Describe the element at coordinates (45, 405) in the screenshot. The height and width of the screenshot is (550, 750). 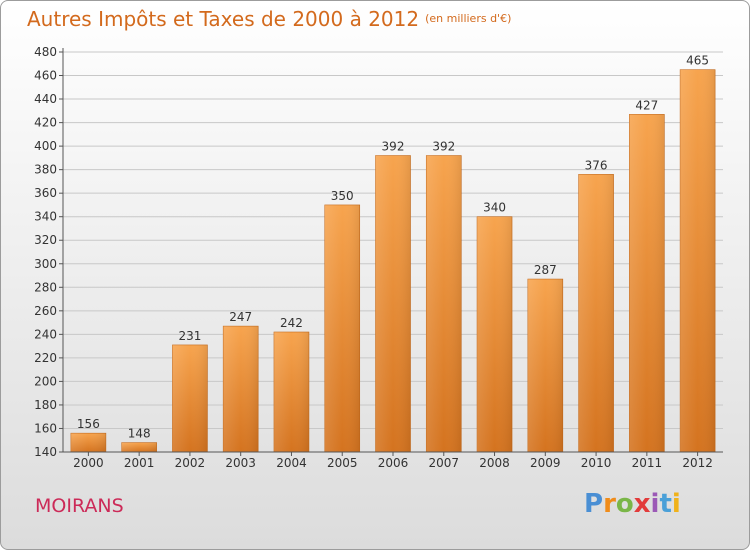
I see `y-tick-label: 180` at that location.